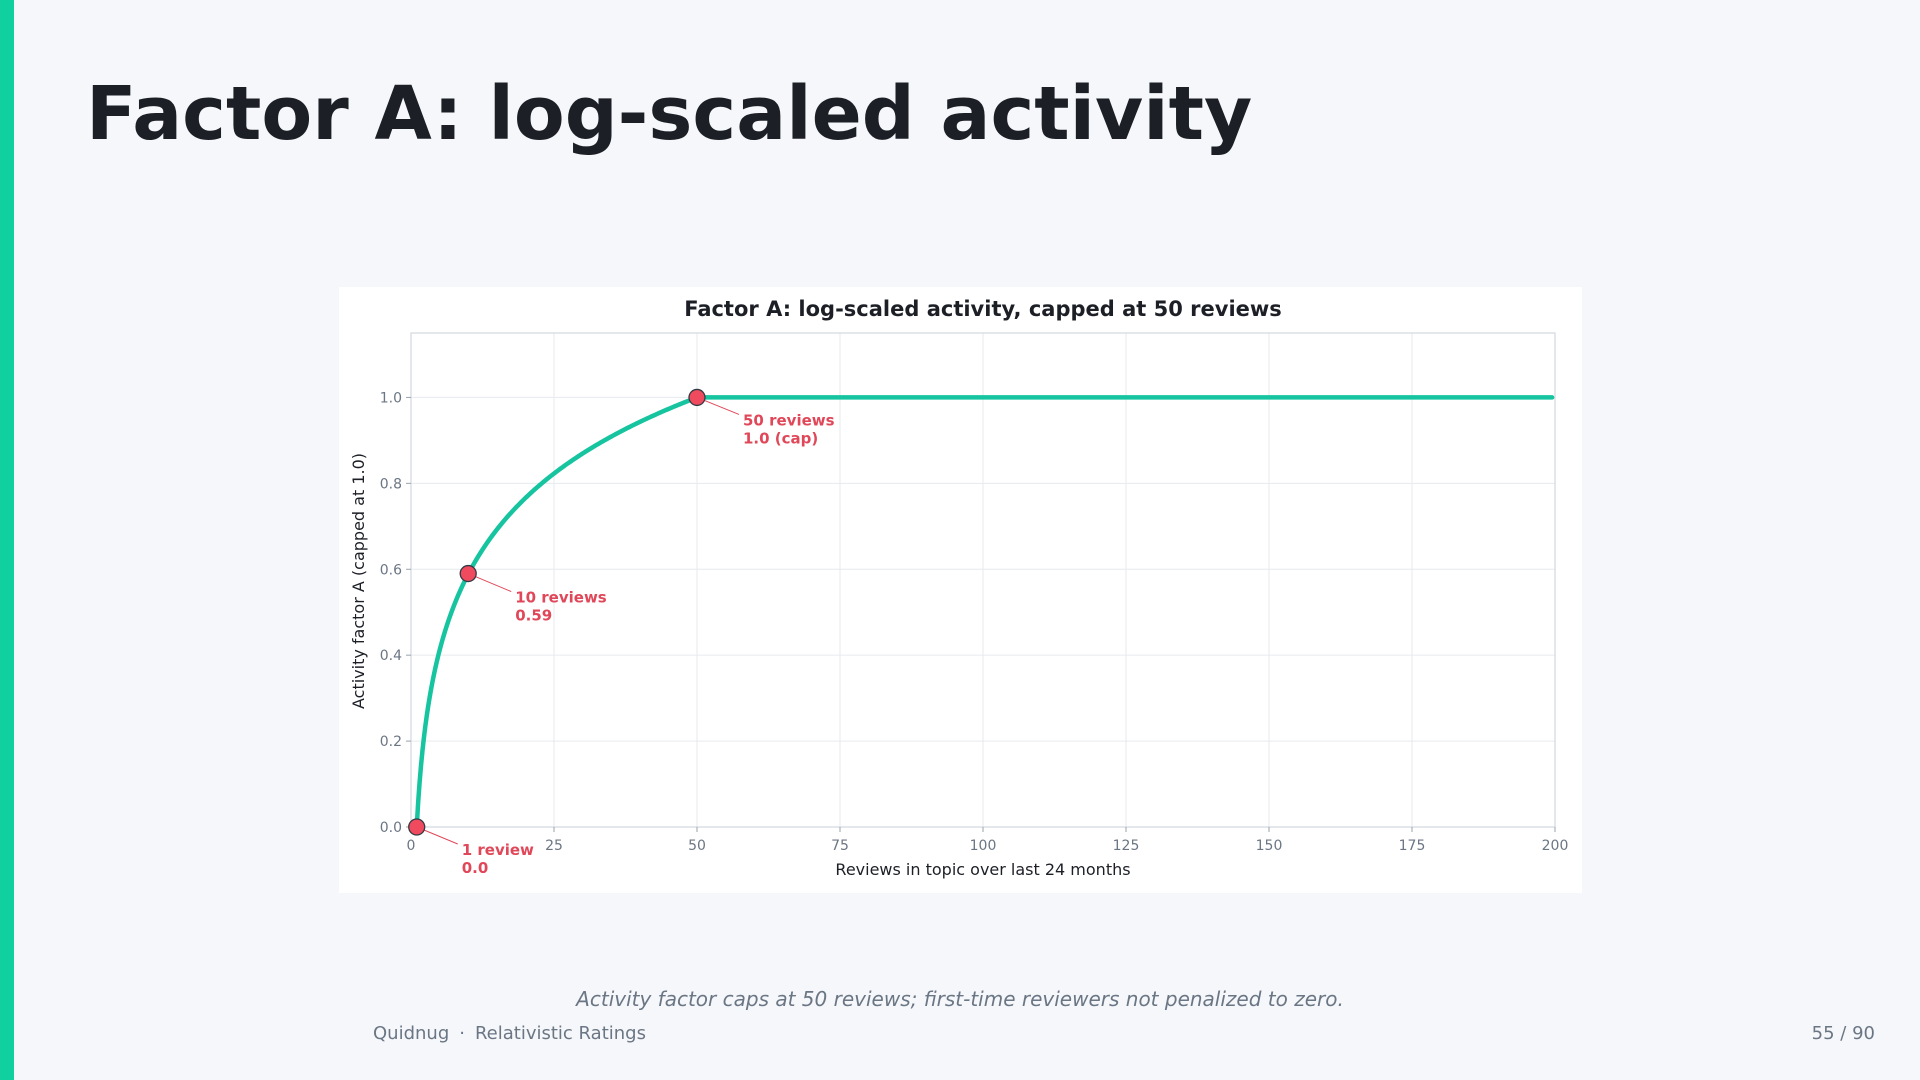 The height and width of the screenshot is (1080, 1920). I want to click on y-tick-label: 0.8, so click(391, 484).